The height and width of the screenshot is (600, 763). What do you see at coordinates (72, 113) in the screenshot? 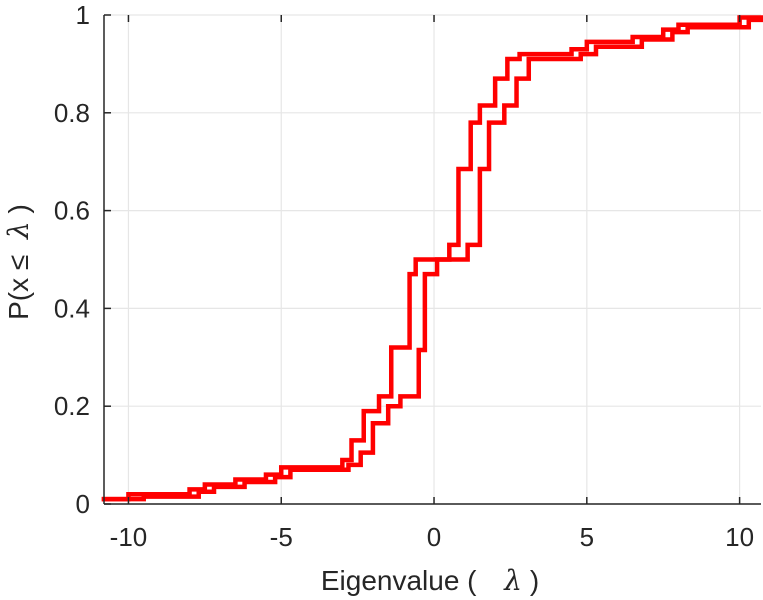
I see `y-tick-label-4: 0.8` at bounding box center [72, 113].